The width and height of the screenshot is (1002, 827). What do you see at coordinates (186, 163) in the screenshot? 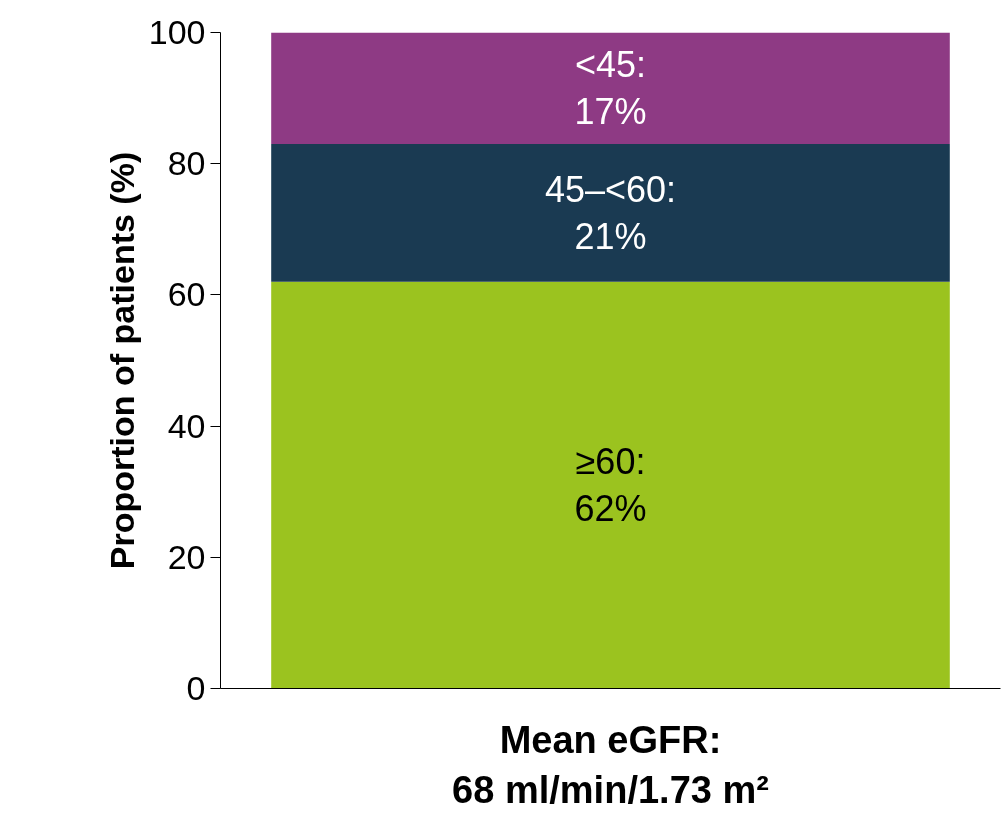
I see `y-tick-label: 80` at bounding box center [186, 163].